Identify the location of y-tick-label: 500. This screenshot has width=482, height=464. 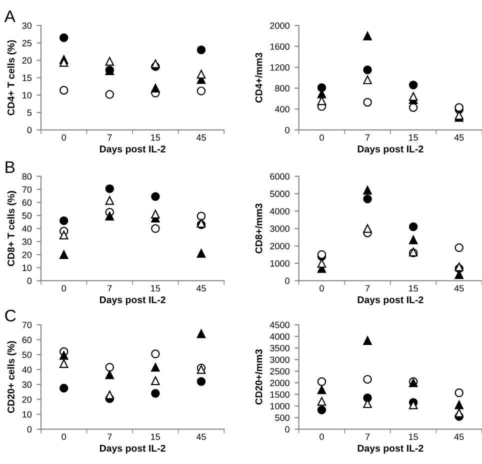
(282, 417).